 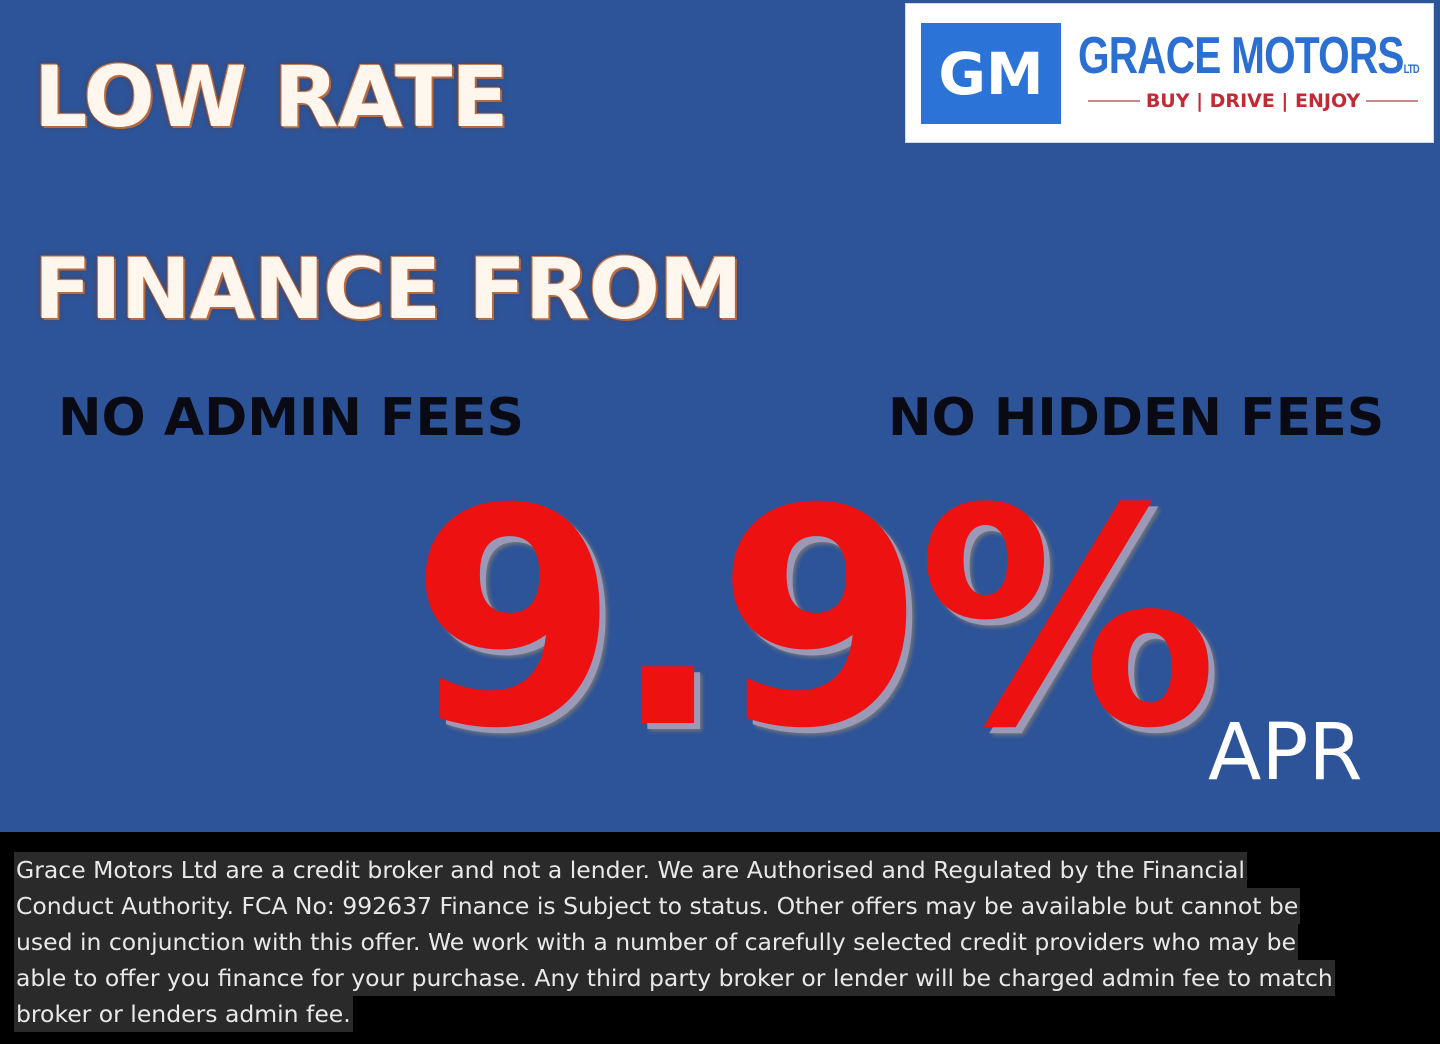 I want to click on brand-text: GRACE MOTORS, so click(x=1241, y=56).